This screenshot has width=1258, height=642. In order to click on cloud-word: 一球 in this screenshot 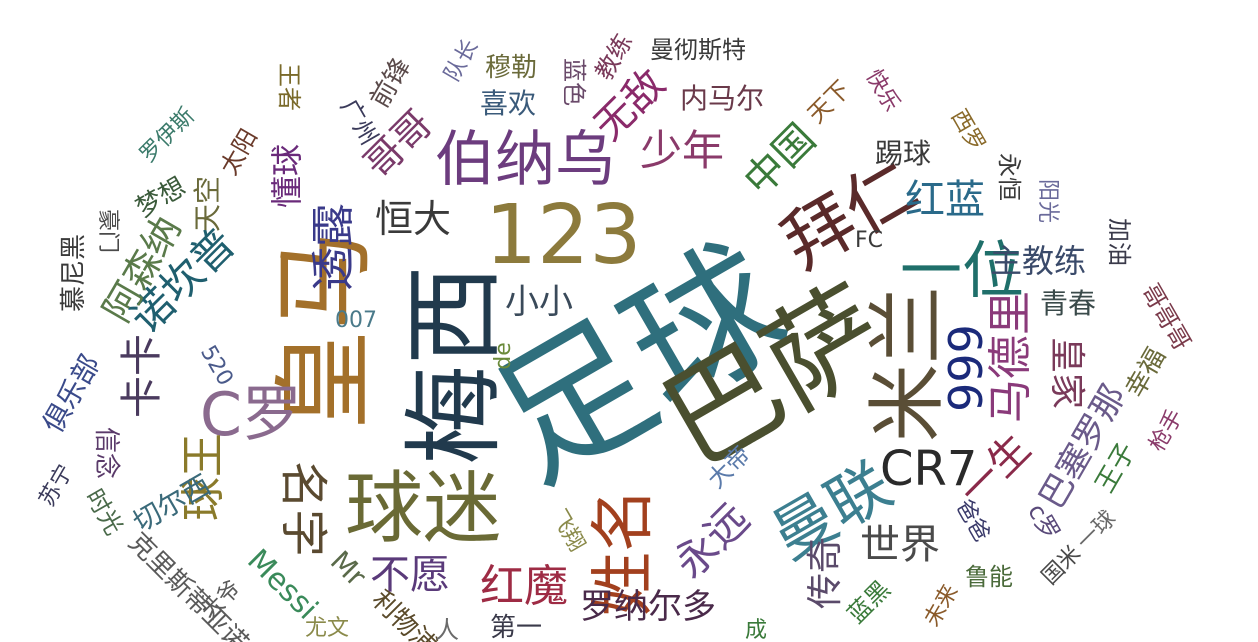, I will do `click(1097, 531)`.